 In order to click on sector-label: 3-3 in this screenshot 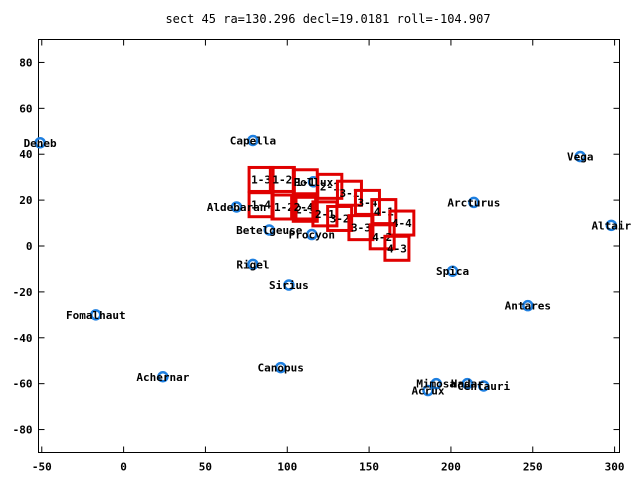, I will do `click(361, 228)`.